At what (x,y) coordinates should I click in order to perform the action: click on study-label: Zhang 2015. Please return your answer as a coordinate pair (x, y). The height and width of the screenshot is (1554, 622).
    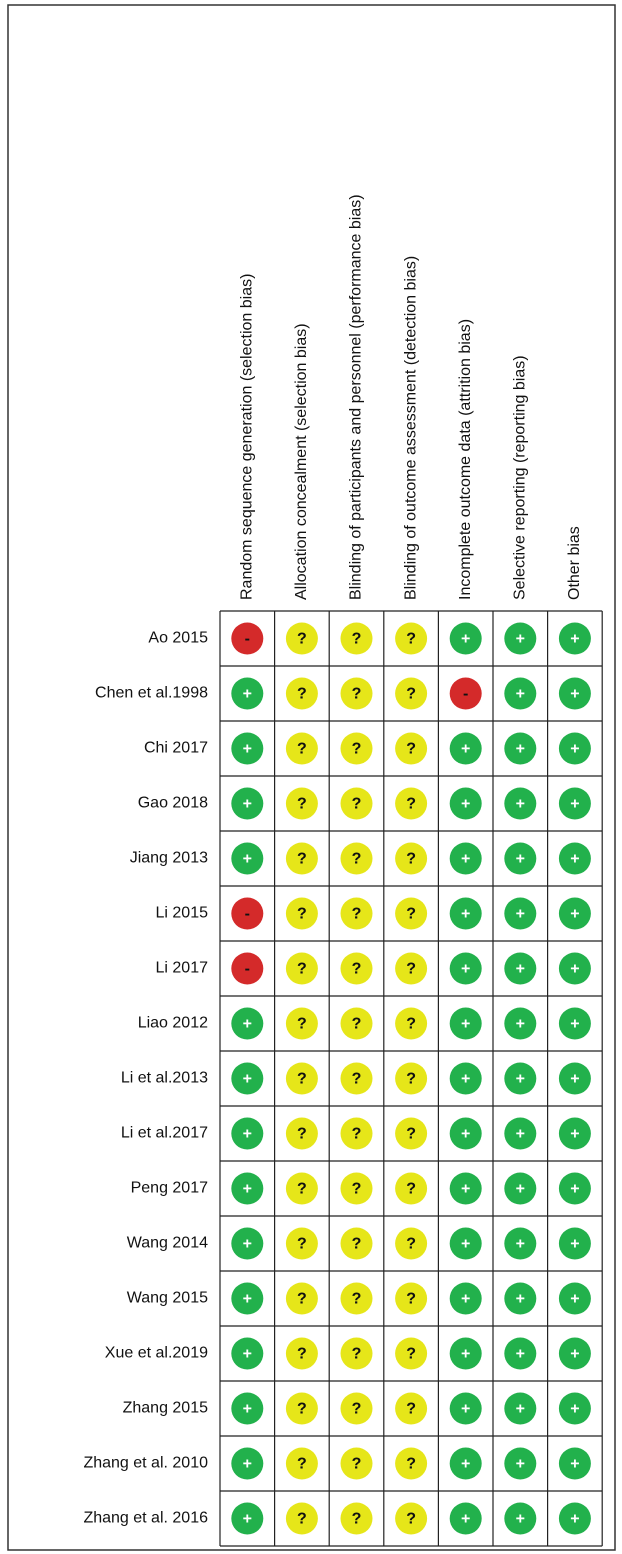
    Looking at the image, I should click on (166, 1408).